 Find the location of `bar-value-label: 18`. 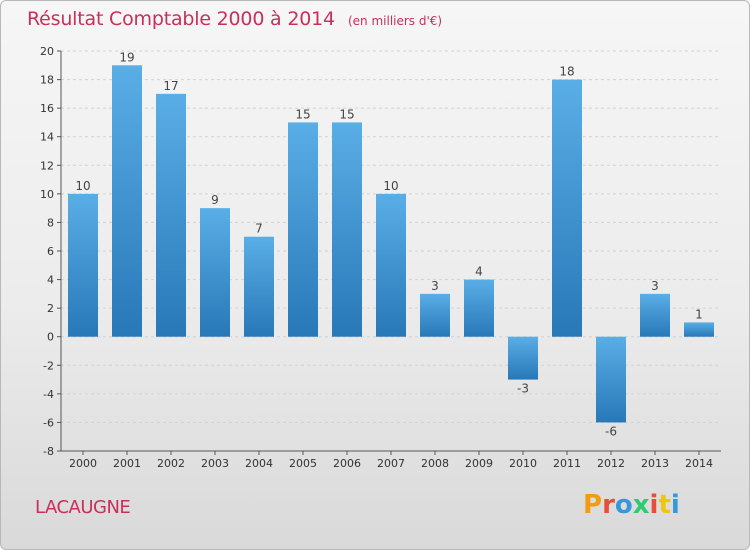

bar-value-label: 18 is located at coordinates (566, 72).